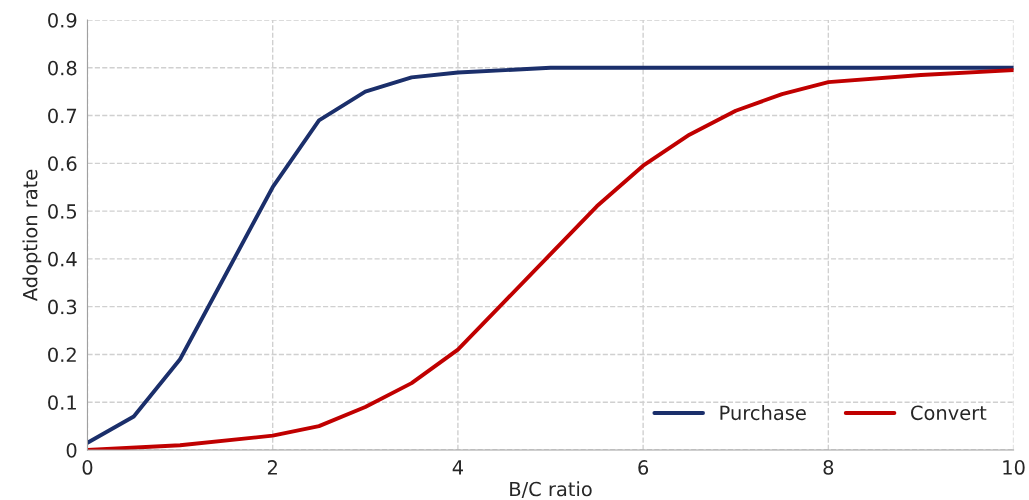 The height and width of the screenshot is (500, 1029). I want to click on y-tick-label: 0.8, so click(62, 68).